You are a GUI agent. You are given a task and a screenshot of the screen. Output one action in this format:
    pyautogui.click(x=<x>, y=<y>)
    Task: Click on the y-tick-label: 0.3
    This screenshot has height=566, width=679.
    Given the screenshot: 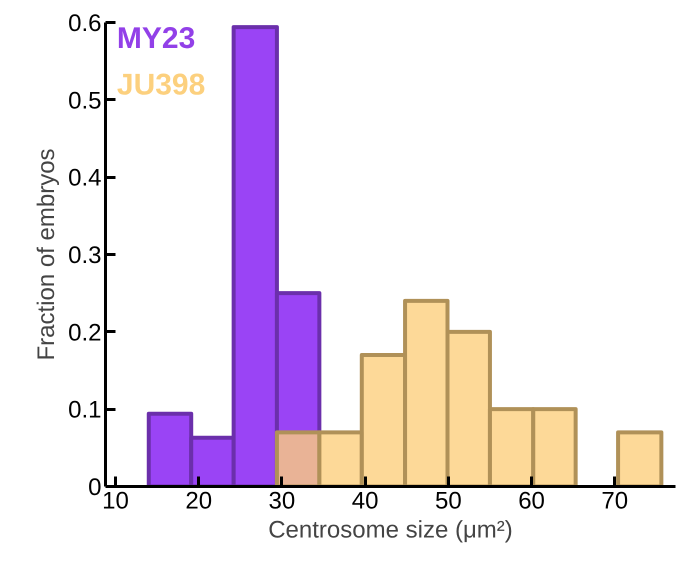 What is the action you would take?
    pyautogui.click(x=85, y=255)
    